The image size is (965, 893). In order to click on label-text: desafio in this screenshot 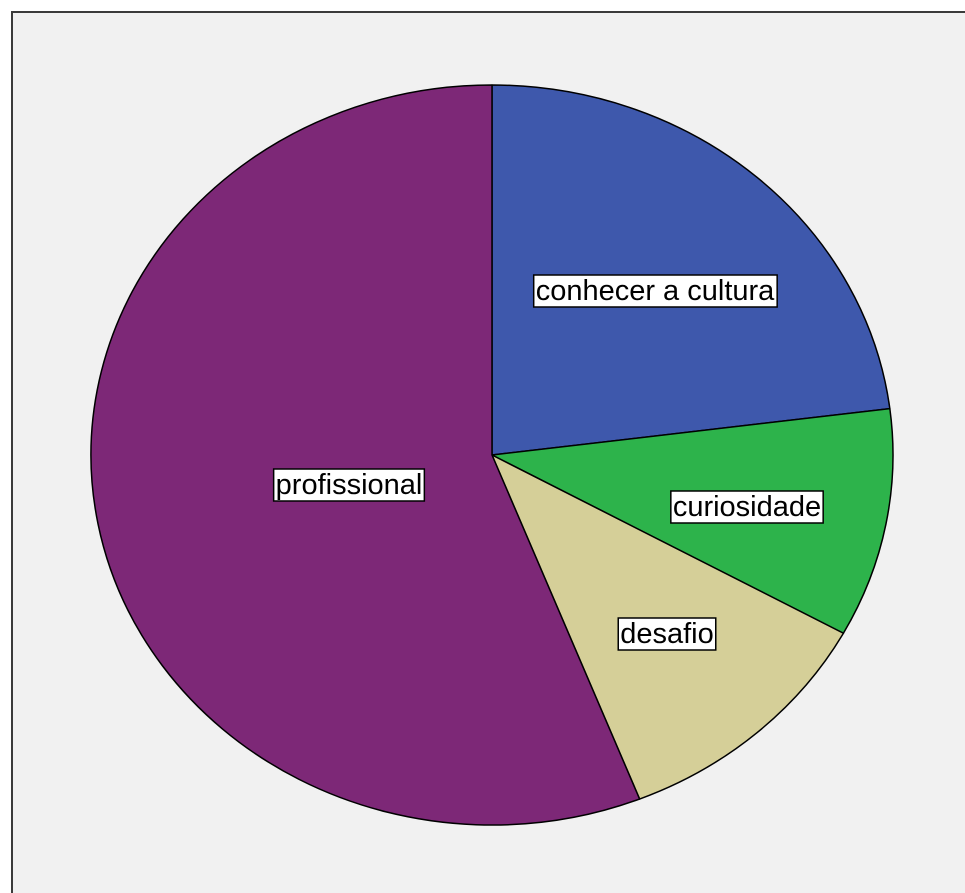, I will do `click(667, 634)`.